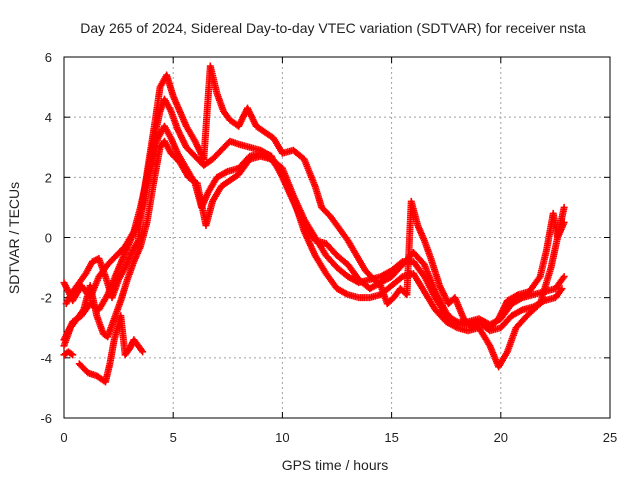 The height and width of the screenshot is (480, 640). What do you see at coordinates (46, 418) in the screenshot?
I see `y-tick-label: -6` at bounding box center [46, 418].